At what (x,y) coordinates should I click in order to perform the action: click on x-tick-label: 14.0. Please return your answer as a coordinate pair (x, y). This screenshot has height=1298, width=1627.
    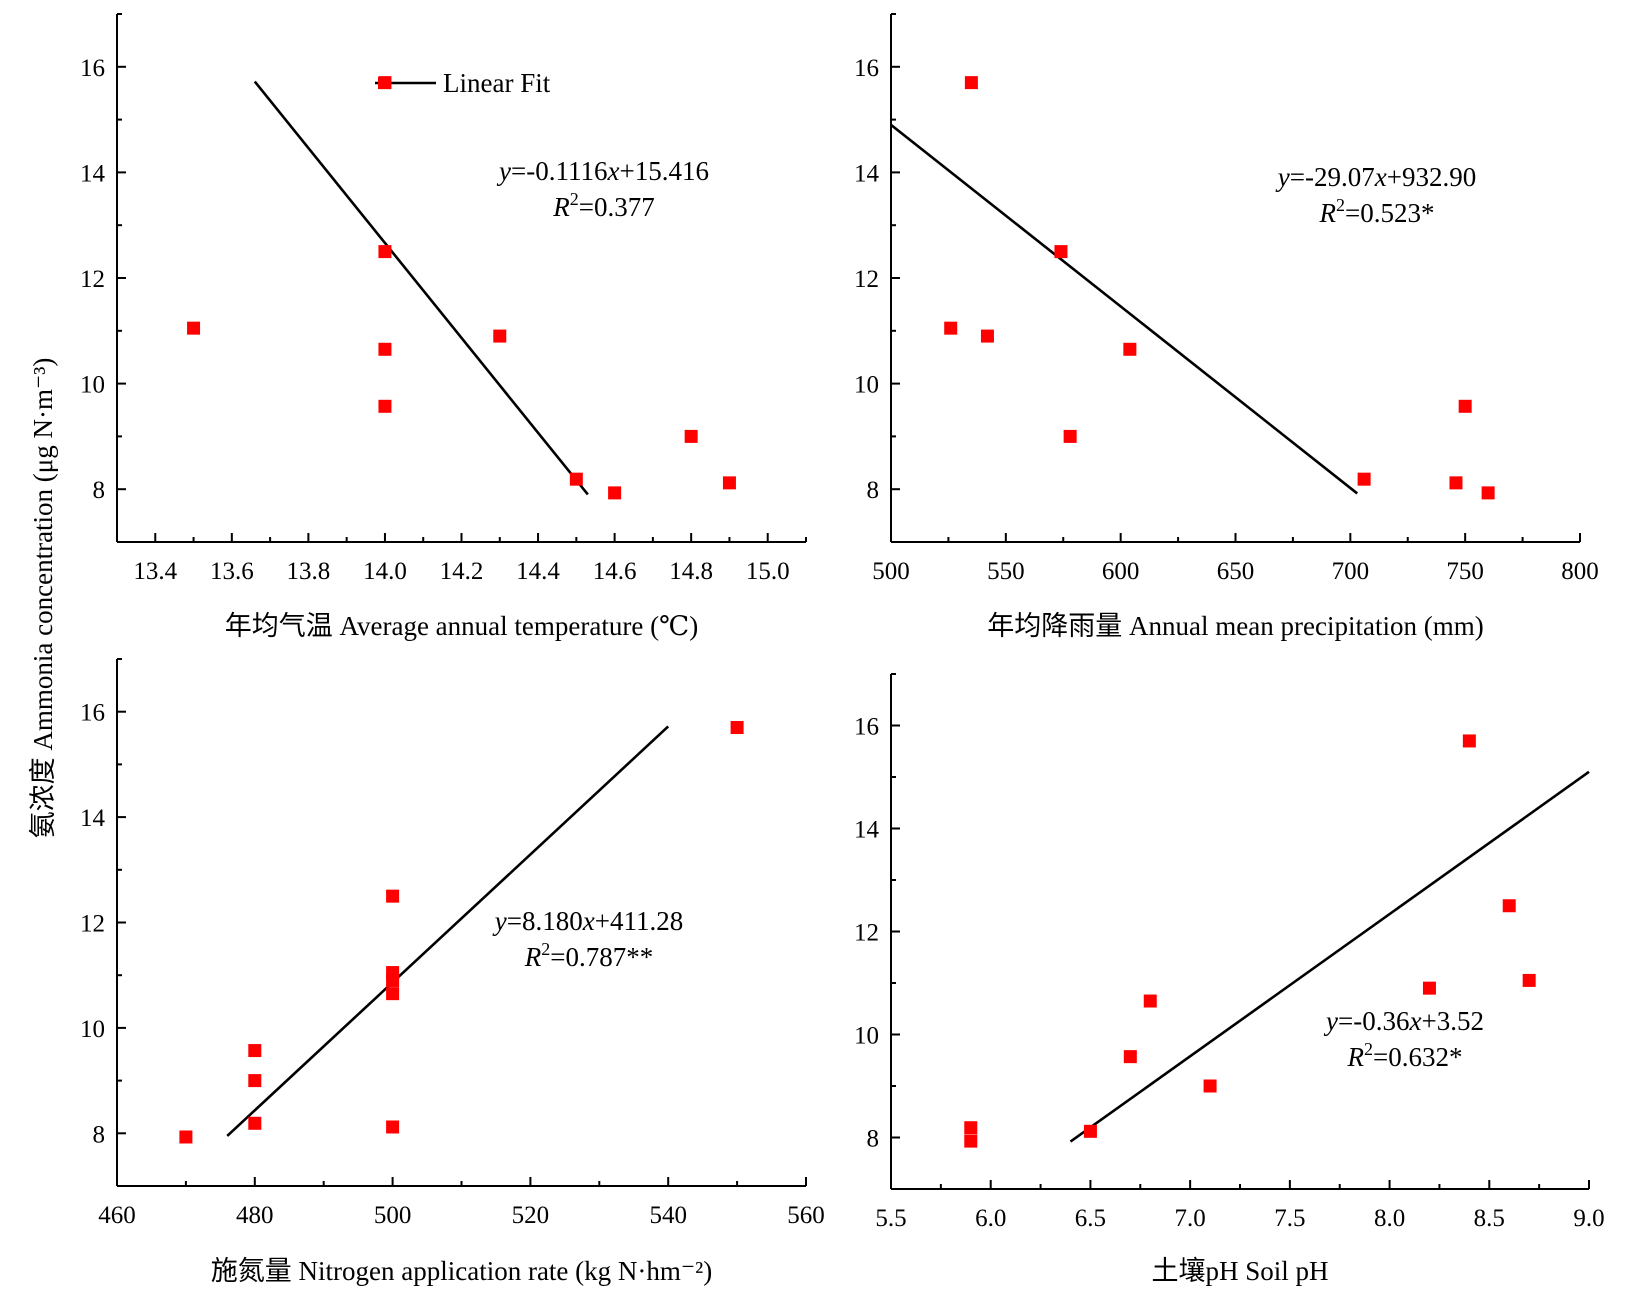
    Looking at the image, I should click on (385, 571).